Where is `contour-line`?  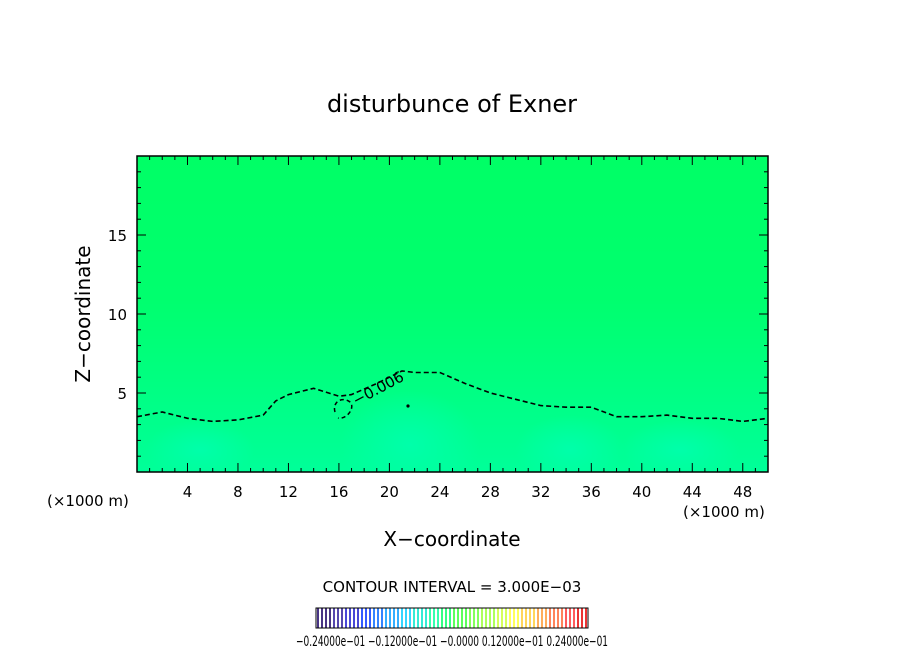
contour-line is located at coordinates (452, 396).